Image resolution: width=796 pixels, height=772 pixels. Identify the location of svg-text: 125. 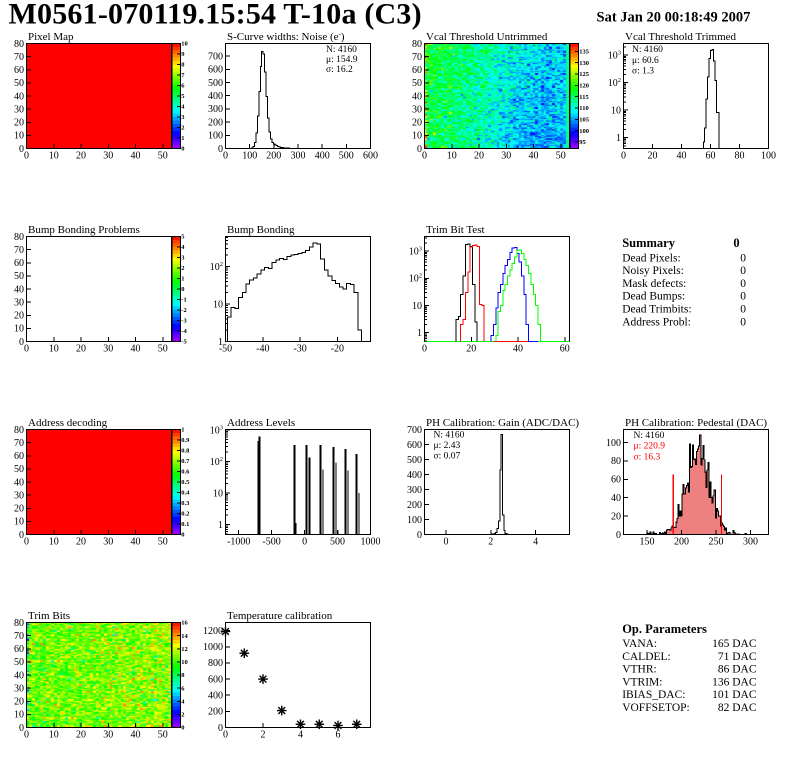
(584, 74).